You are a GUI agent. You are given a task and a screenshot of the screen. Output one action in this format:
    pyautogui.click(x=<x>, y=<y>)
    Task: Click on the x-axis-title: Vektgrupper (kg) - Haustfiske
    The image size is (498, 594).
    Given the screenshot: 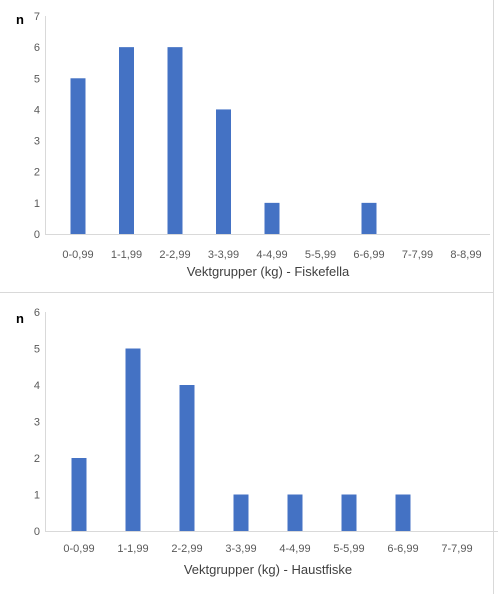 What is the action you would take?
    pyautogui.click(x=268, y=569)
    